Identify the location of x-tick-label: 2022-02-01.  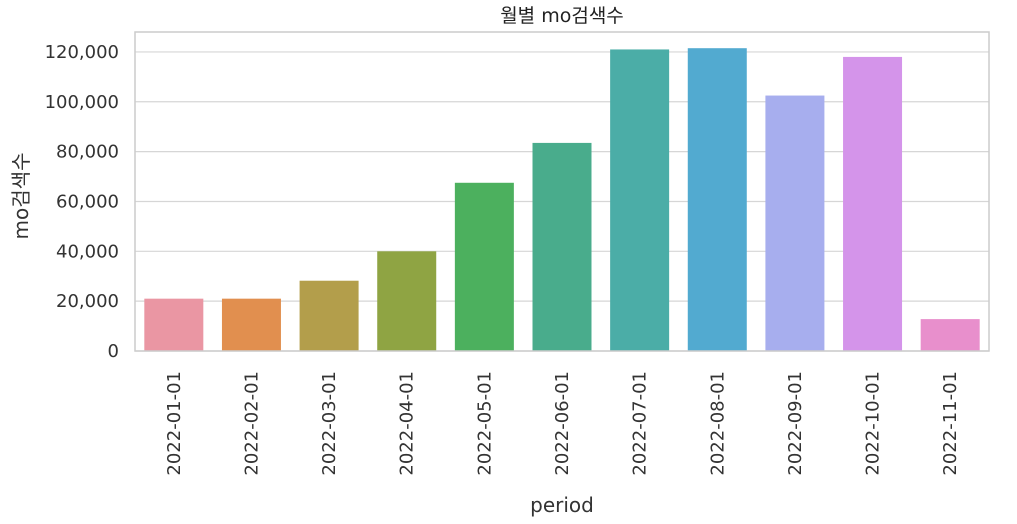
(251, 423).